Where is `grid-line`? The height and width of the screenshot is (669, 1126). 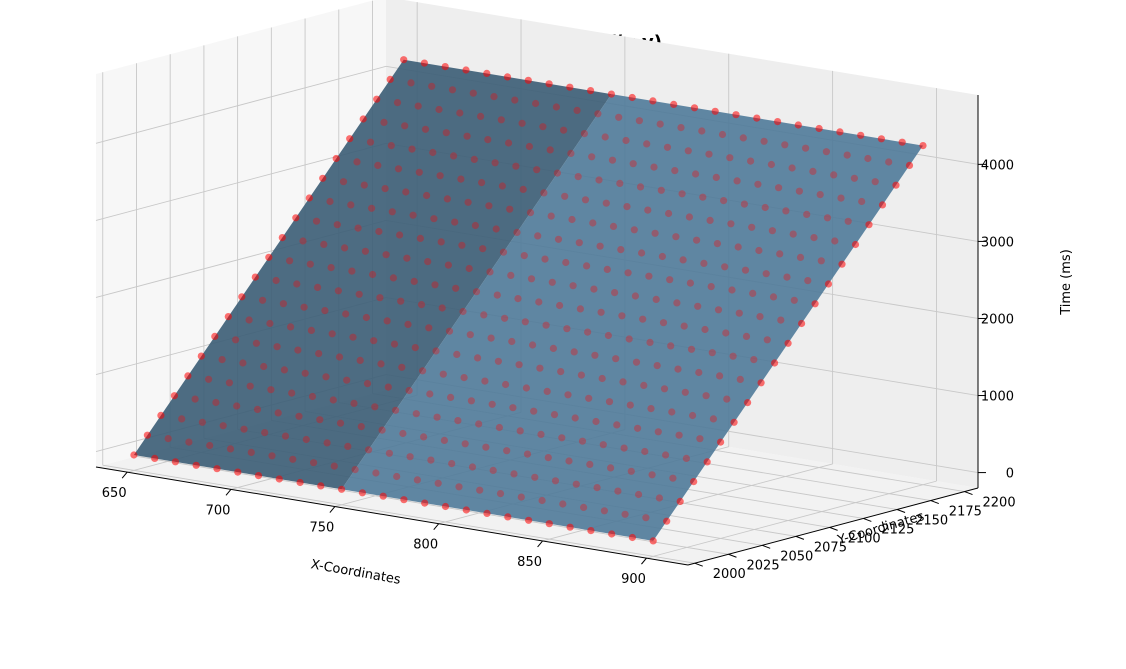 grid-line is located at coordinates (241, 104).